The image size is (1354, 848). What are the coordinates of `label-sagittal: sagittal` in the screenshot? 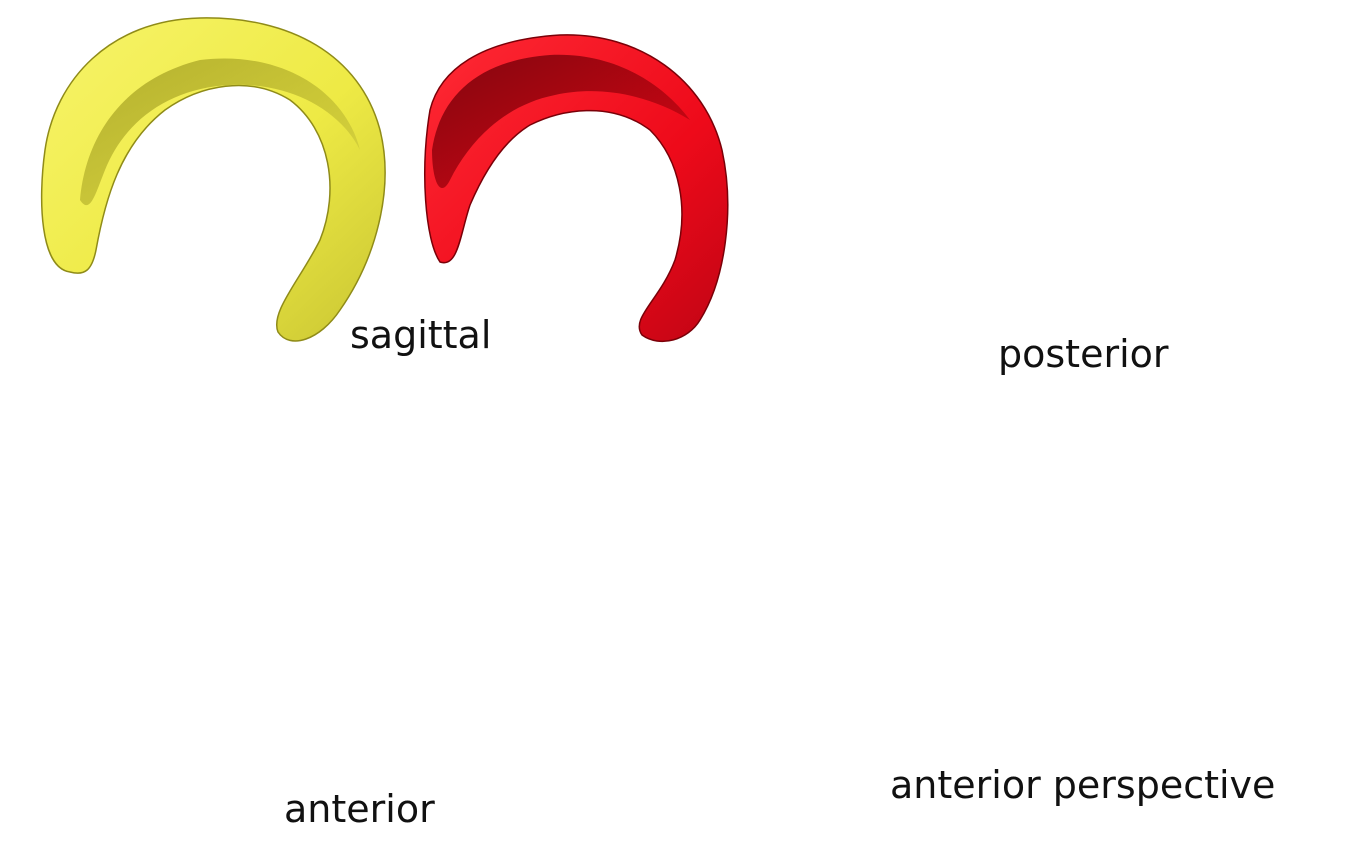 It's located at (421, 335).